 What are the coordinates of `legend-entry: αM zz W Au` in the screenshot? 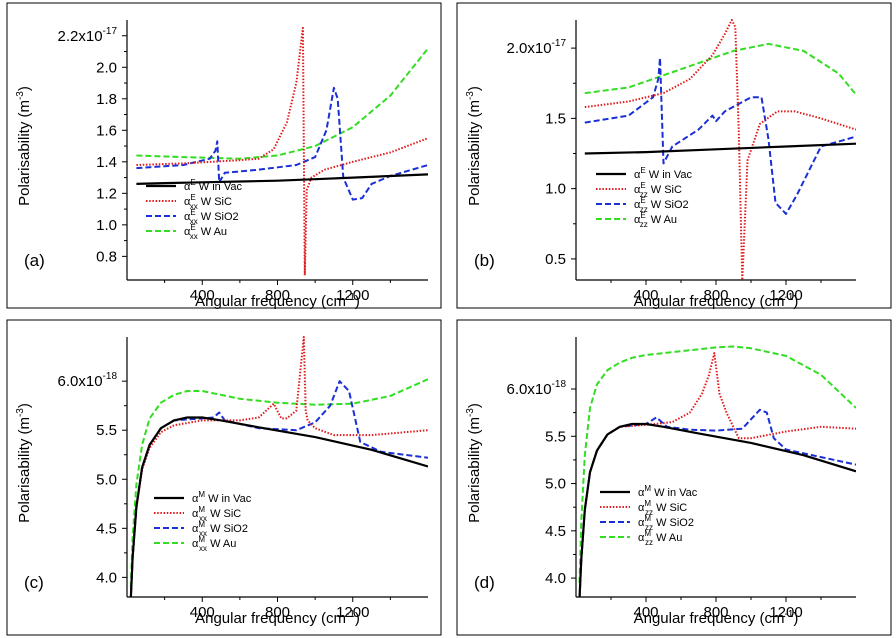 It's located at (660, 538).